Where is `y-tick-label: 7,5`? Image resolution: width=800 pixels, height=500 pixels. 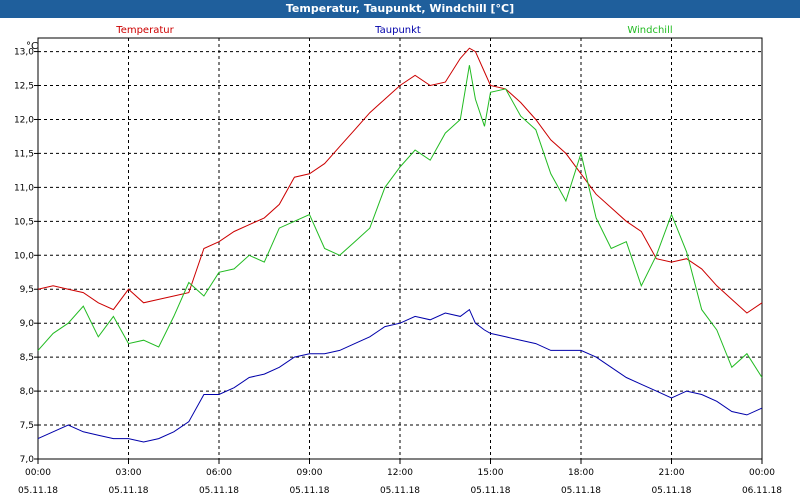 y-tick-label: 7,5 is located at coordinates (27, 426).